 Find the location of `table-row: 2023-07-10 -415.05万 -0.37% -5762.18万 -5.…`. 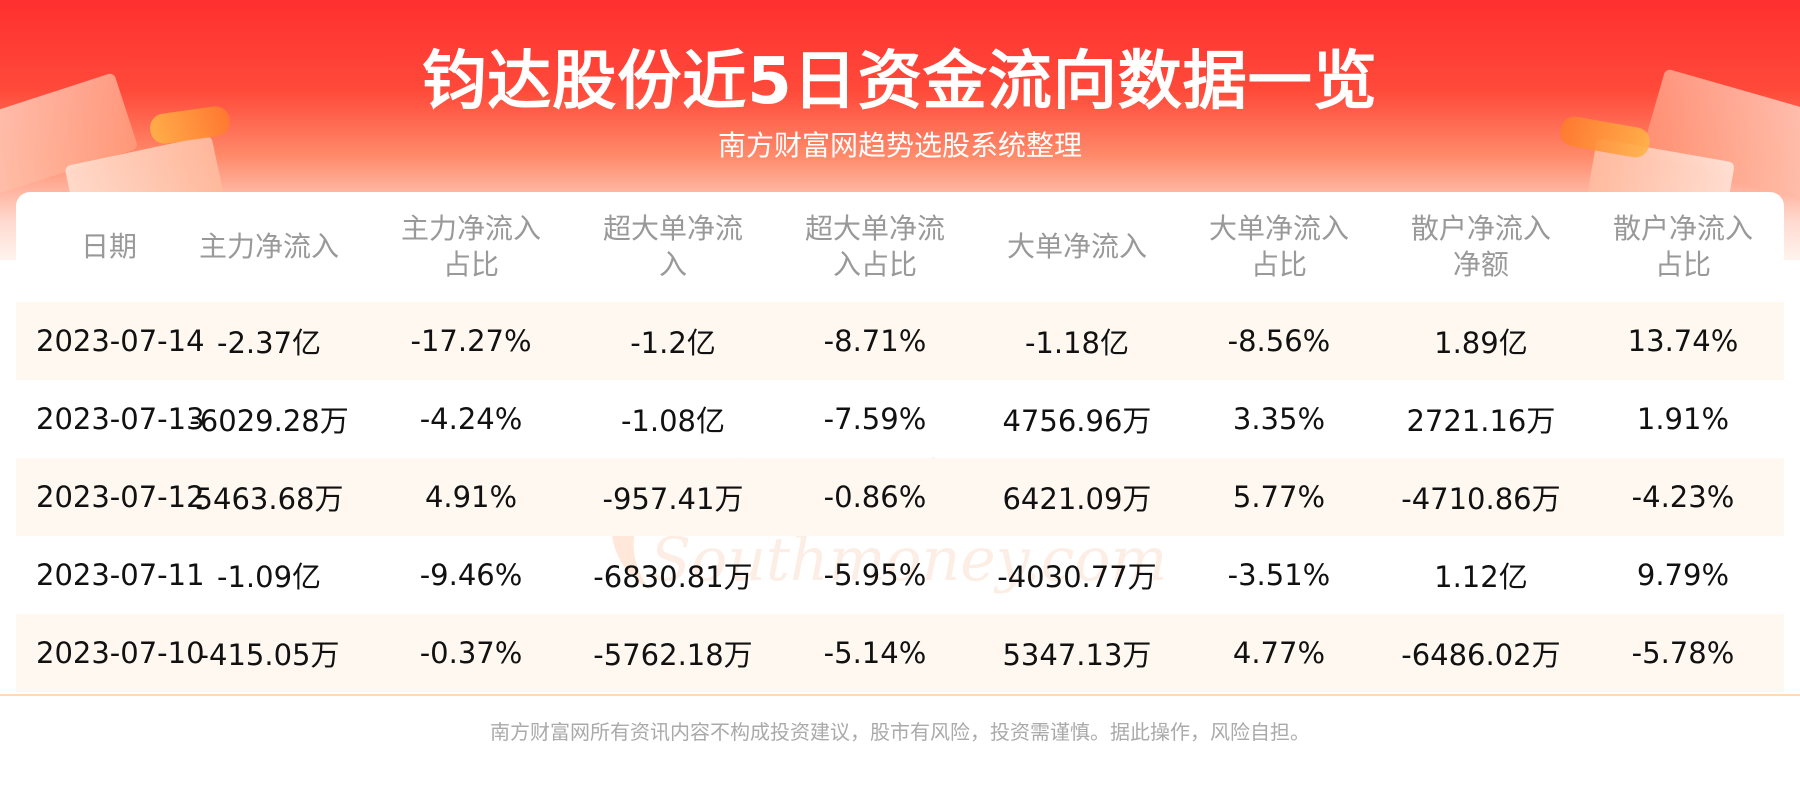

table-row: 2023-07-10 -415.05万 -0.37% -5762.18万 -5.… is located at coordinates (900, 653).